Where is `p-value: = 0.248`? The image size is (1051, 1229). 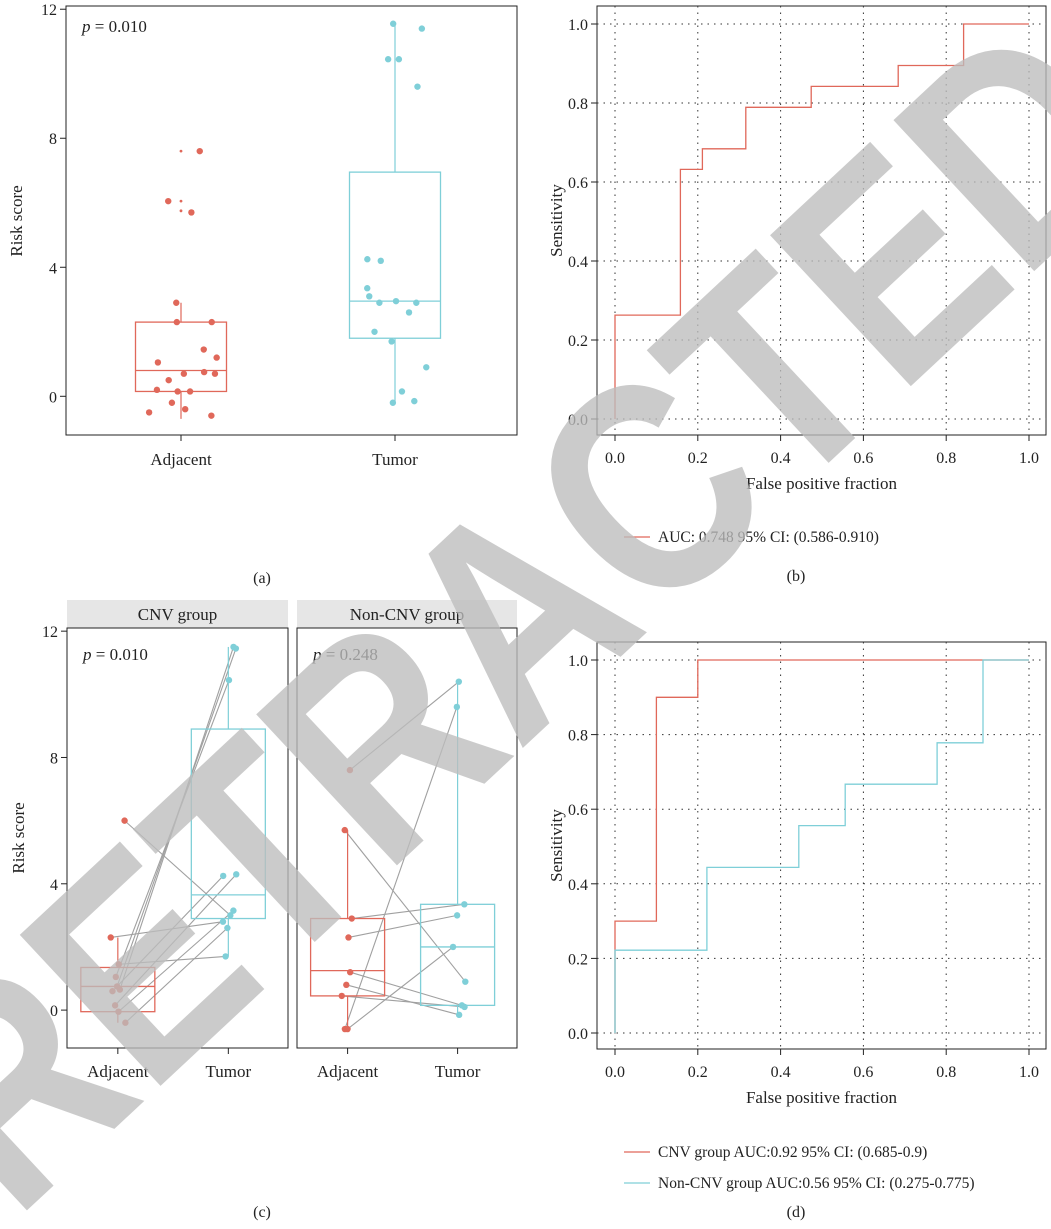 p-value: = 0.248 is located at coordinates (350, 654).